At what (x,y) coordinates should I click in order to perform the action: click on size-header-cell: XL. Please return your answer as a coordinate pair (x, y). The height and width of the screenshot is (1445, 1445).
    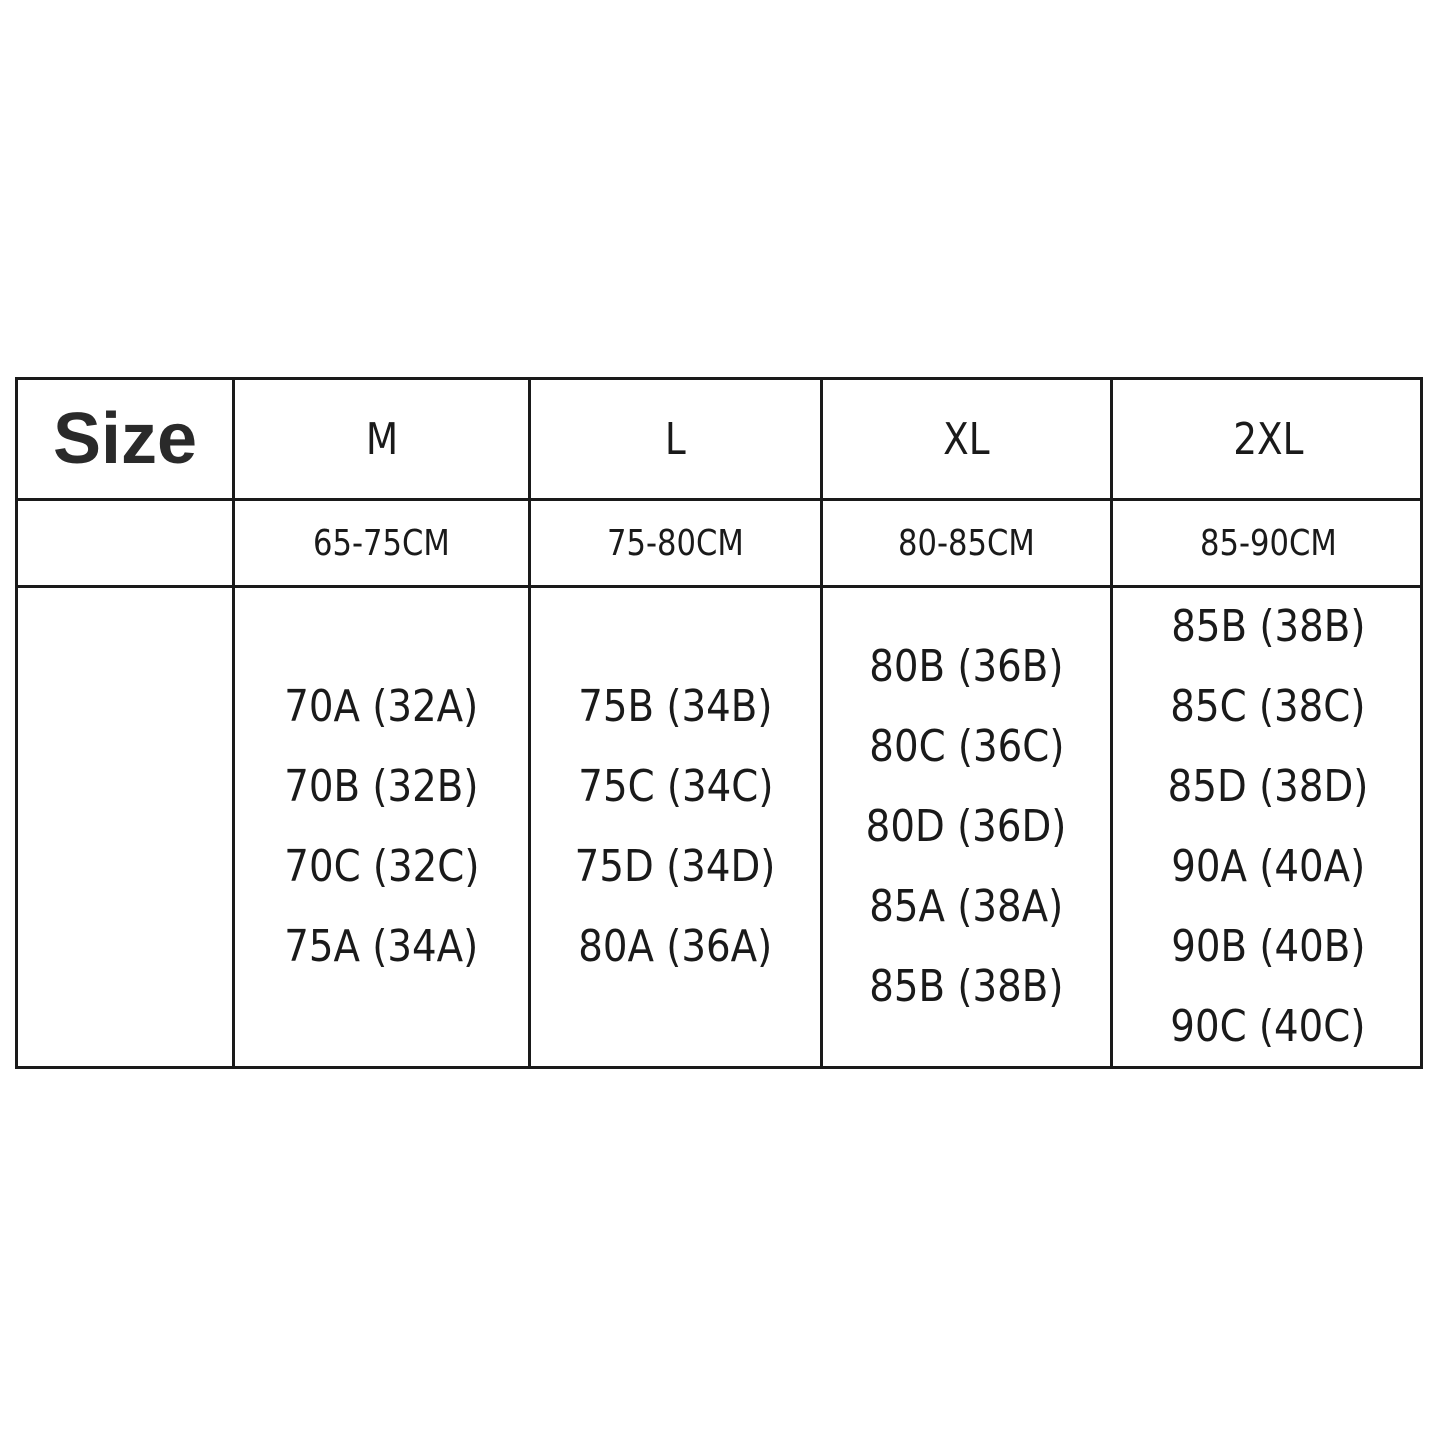
    Looking at the image, I should click on (966, 439).